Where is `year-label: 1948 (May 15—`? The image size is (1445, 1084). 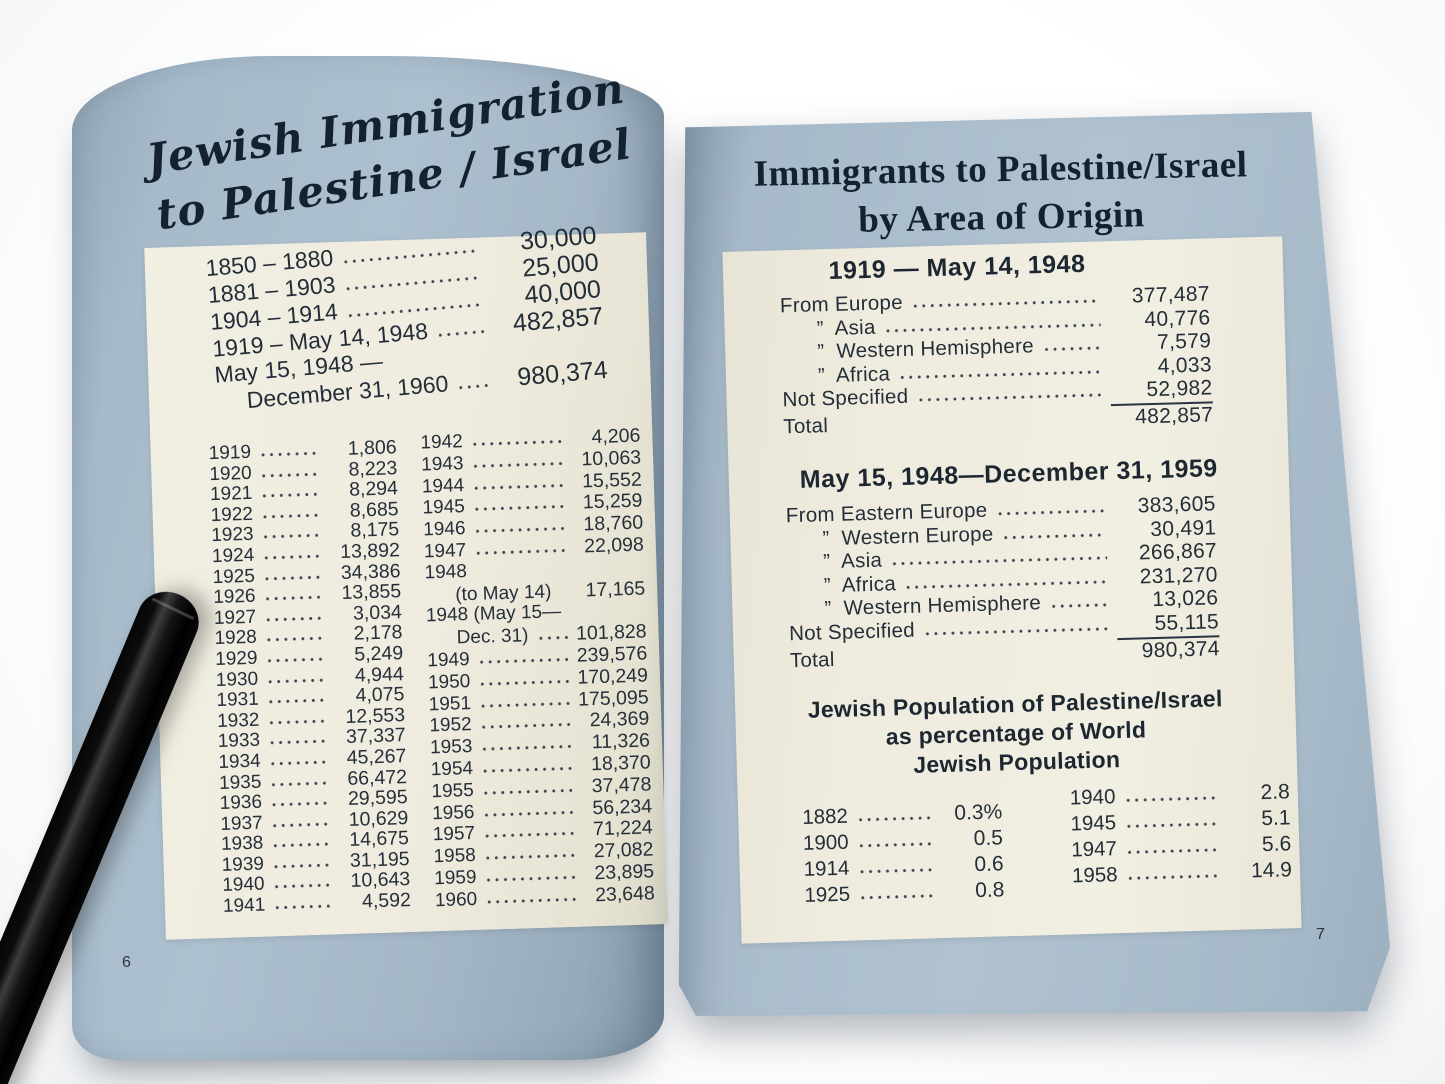
year-label: 1948 (May 15— is located at coordinates (493, 614).